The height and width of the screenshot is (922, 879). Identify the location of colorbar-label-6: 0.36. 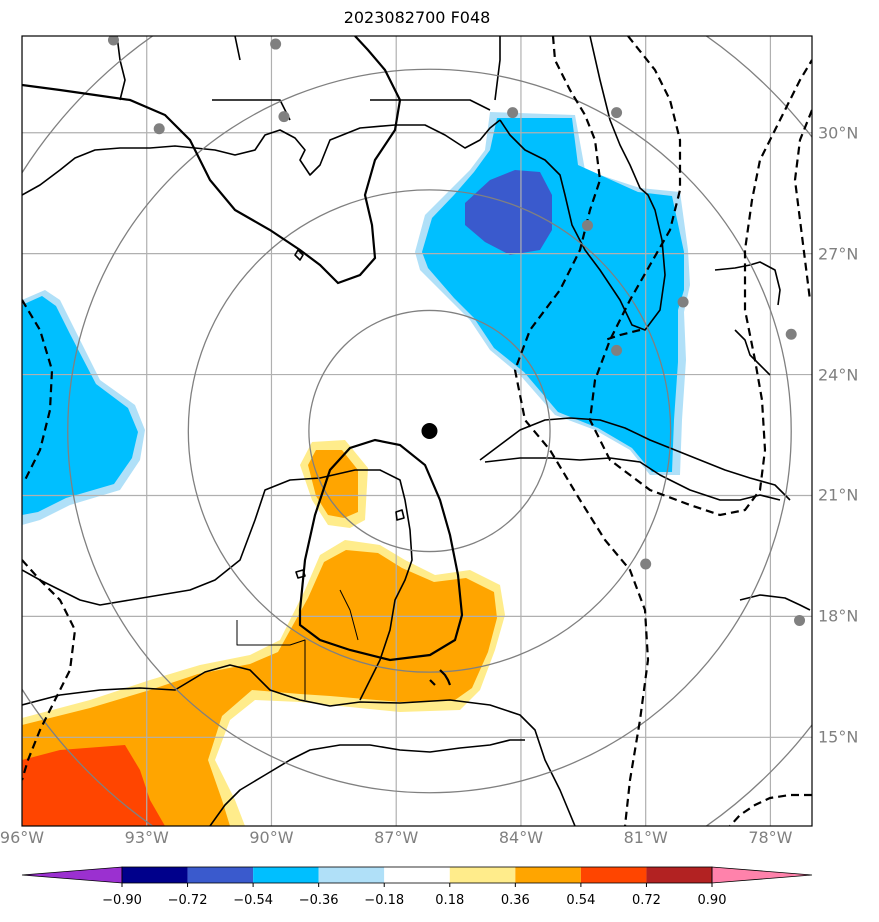
(515, 900).